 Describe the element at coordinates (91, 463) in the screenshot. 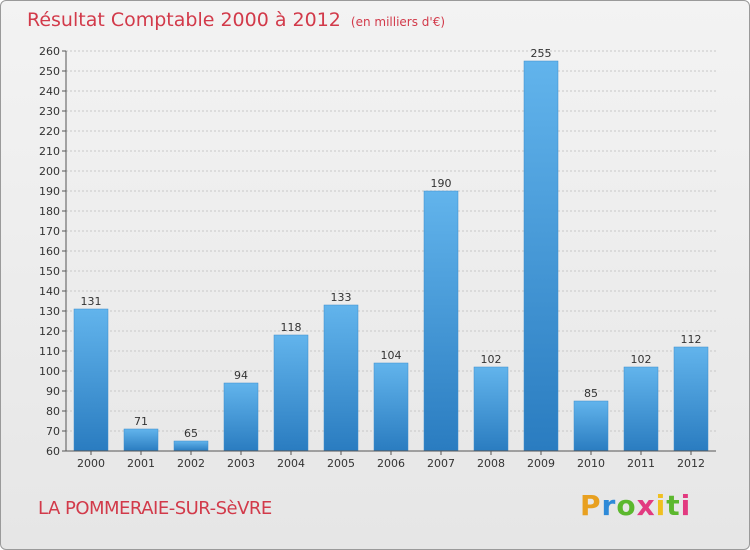

I see `x-tick-label: 2000` at that location.